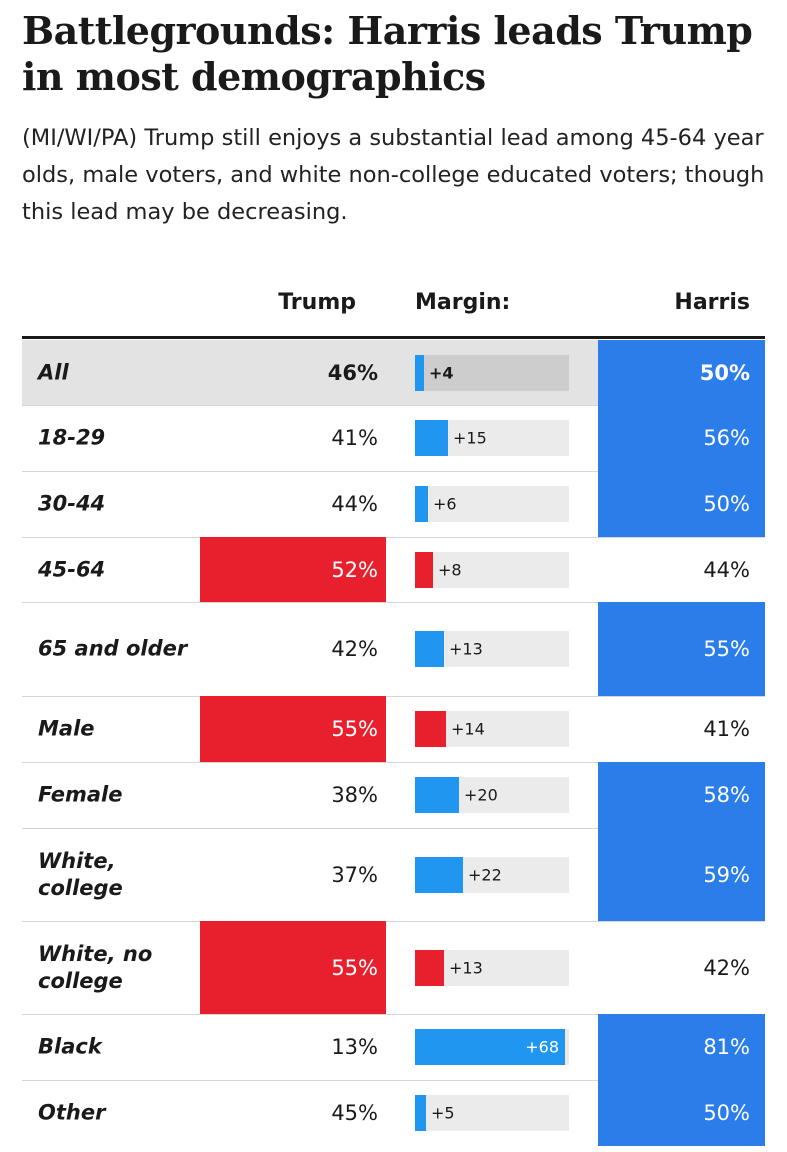 The width and height of the screenshot is (787, 1152). Describe the element at coordinates (681, 874) in the screenshot. I see `harris-cell: 59%` at that location.